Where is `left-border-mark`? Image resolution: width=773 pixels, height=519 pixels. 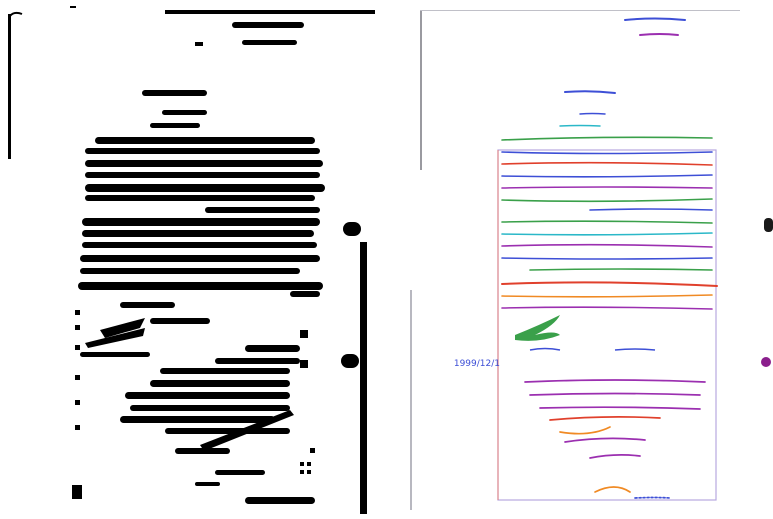
left-border-mark is located at coordinates (9, 86).